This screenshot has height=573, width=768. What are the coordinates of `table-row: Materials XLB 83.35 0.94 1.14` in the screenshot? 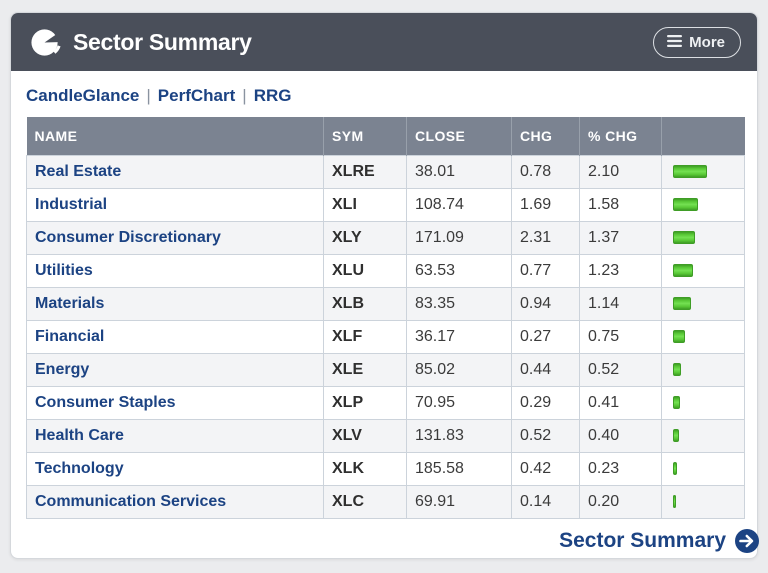 It's located at (385, 303).